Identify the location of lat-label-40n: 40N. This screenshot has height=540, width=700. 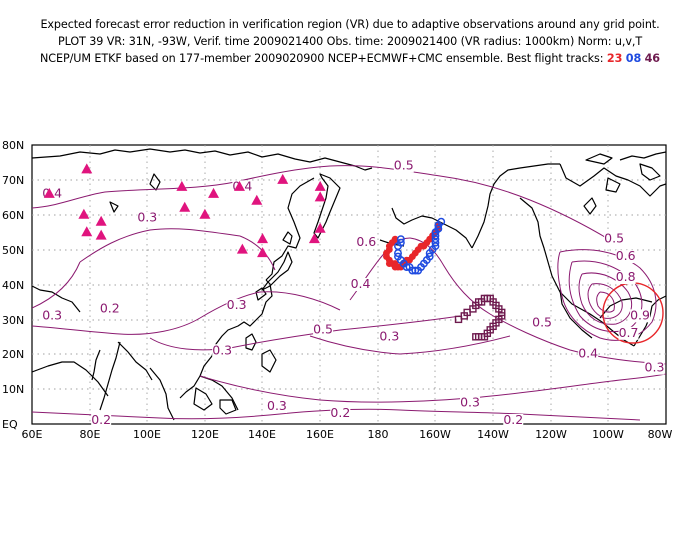
(13, 285).